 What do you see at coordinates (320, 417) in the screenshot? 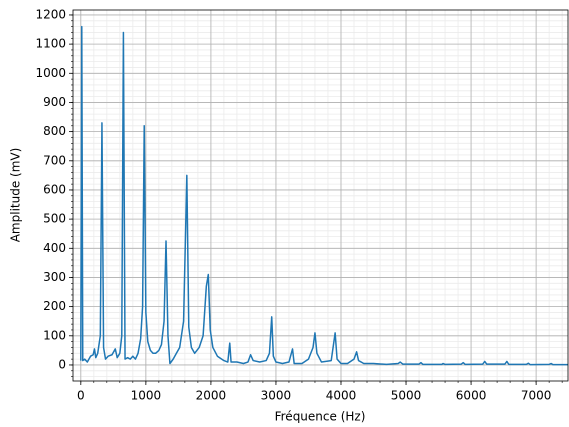
I see `x-axis-label: Fréquence (Hz)` at bounding box center [320, 417].